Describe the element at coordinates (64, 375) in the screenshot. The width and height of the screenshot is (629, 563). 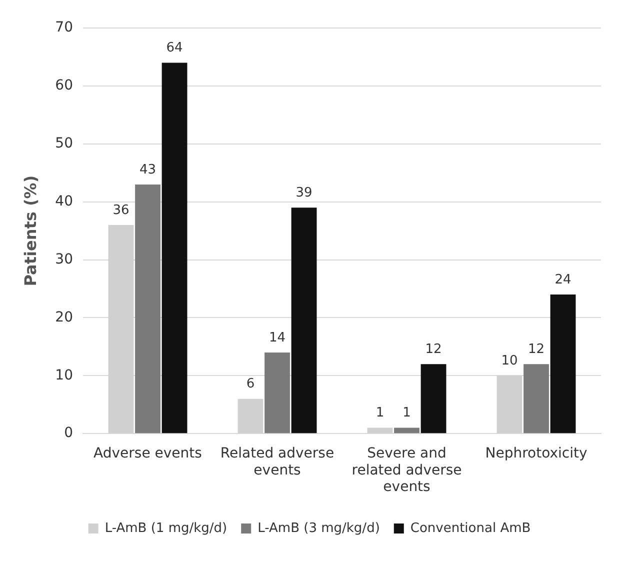
I see `y-tick-label: 10` at that location.